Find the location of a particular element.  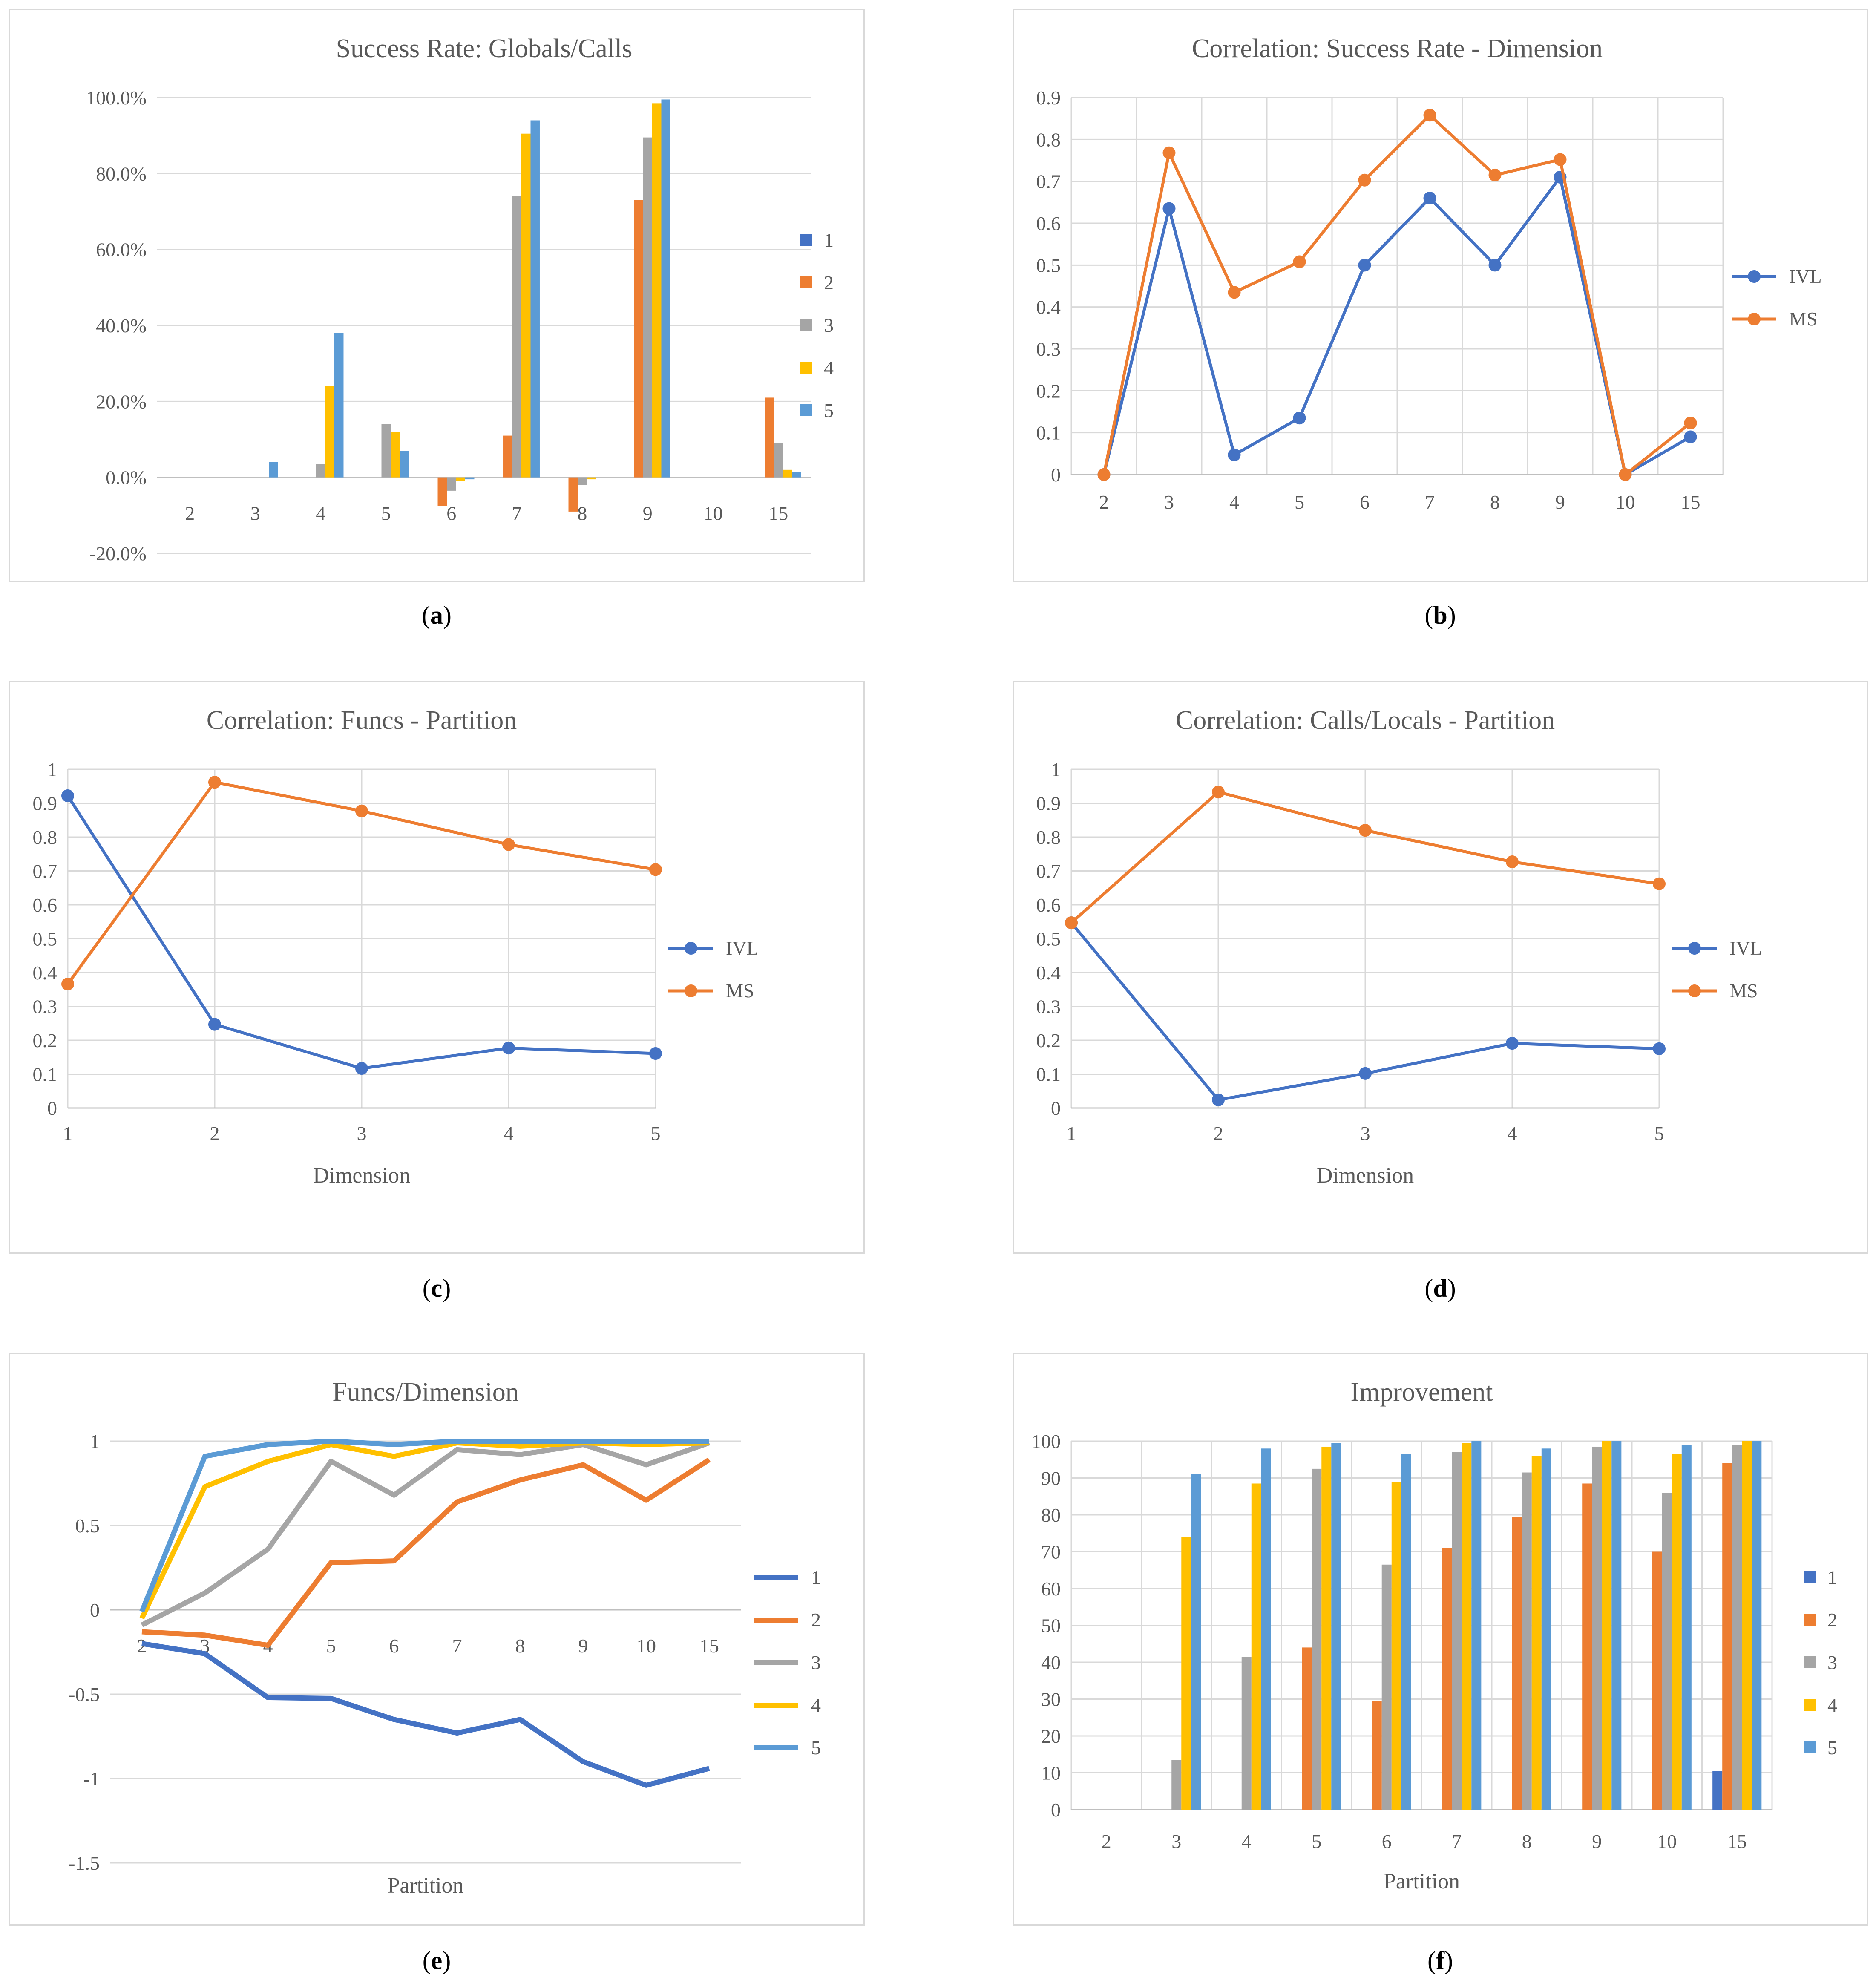

chart-title: Correlation: Success Rate - Dimension is located at coordinates (1397, 49).